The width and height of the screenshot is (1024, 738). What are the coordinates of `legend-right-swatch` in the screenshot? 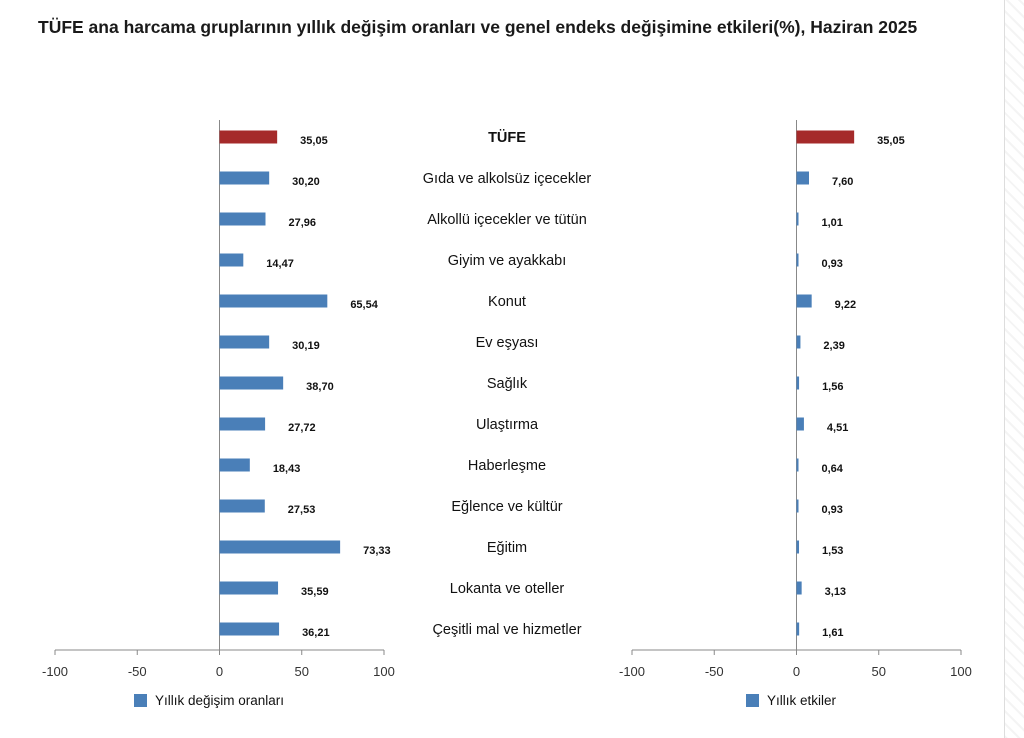 It's located at (752, 700).